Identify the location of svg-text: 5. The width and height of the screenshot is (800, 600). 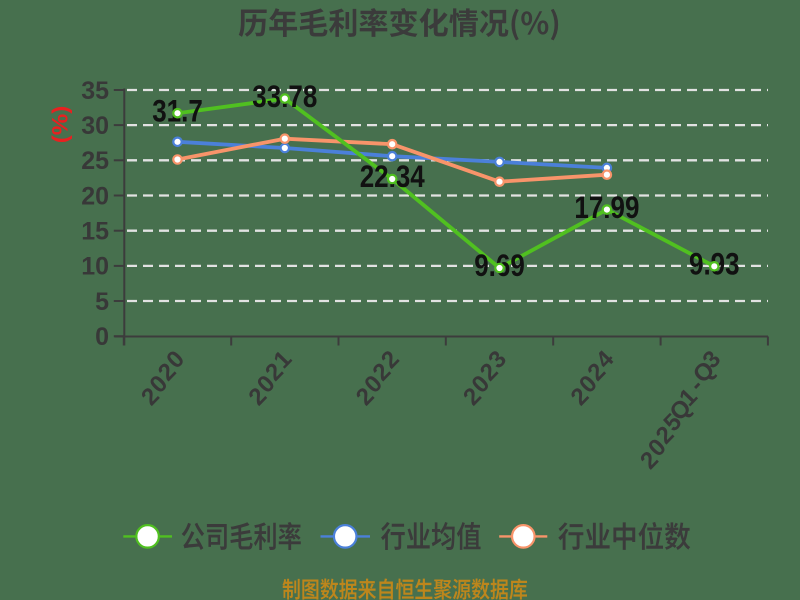
(102, 302).